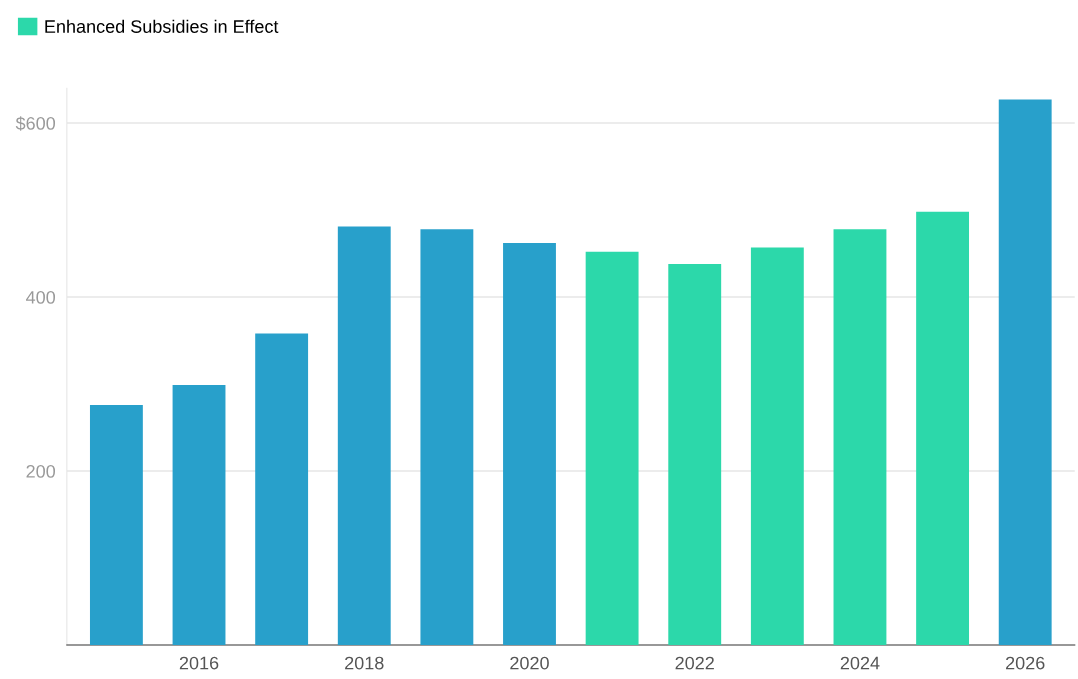 The height and width of the screenshot is (679, 1078). What do you see at coordinates (860, 663) in the screenshot?
I see `x-tick-label: 2024` at bounding box center [860, 663].